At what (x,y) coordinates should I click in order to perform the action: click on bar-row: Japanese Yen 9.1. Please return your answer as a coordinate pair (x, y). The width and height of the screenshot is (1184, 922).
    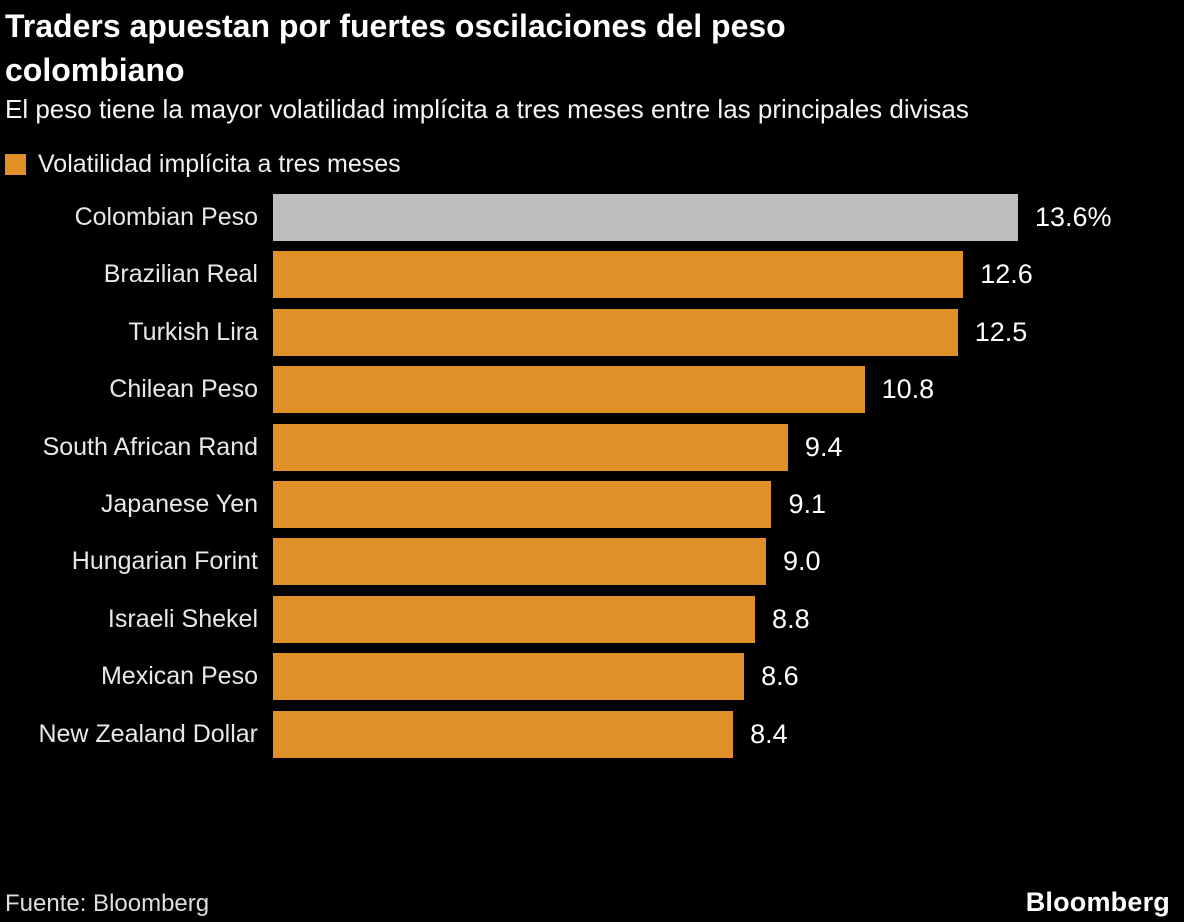
    Looking at the image, I should click on (594, 504).